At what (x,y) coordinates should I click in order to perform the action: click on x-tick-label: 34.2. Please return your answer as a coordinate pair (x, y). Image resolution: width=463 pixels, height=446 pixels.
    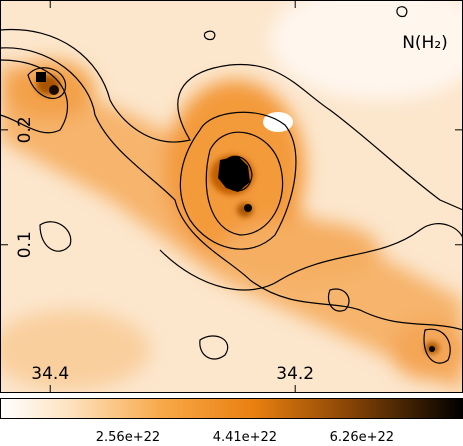
    Looking at the image, I should click on (295, 374).